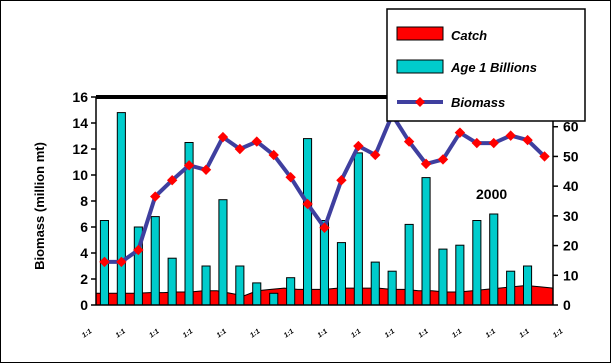 The width and height of the screenshot is (611, 364). I want to click on x-tick-label-0: 1:1, so click(87, 334).